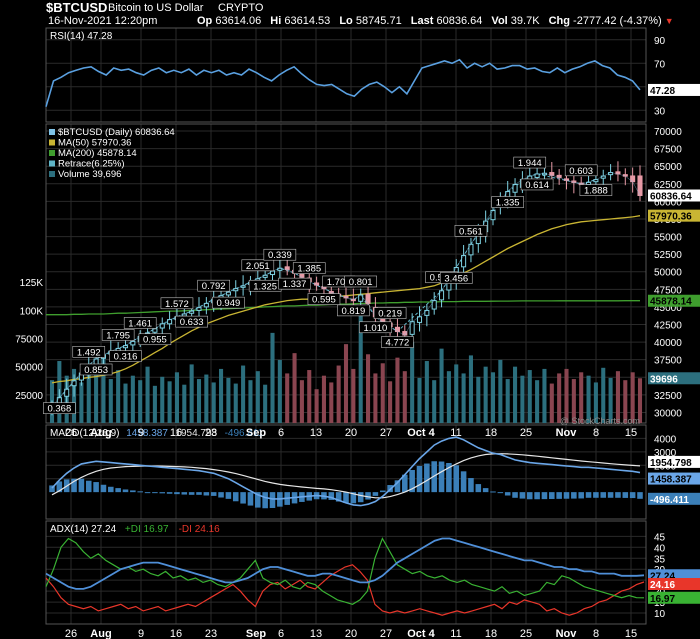 The height and width of the screenshot is (639, 700). Describe the element at coordinates (668, 255) in the screenshot. I see `y-tick-label: 52500` at that location.